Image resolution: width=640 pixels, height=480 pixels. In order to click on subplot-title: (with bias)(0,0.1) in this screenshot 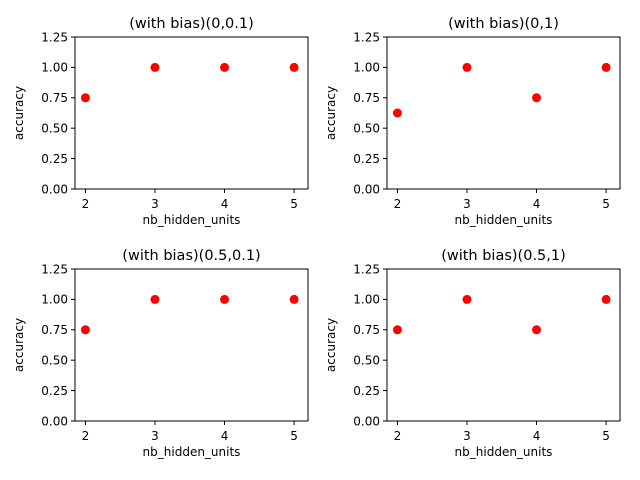, I will do `click(191, 24)`.